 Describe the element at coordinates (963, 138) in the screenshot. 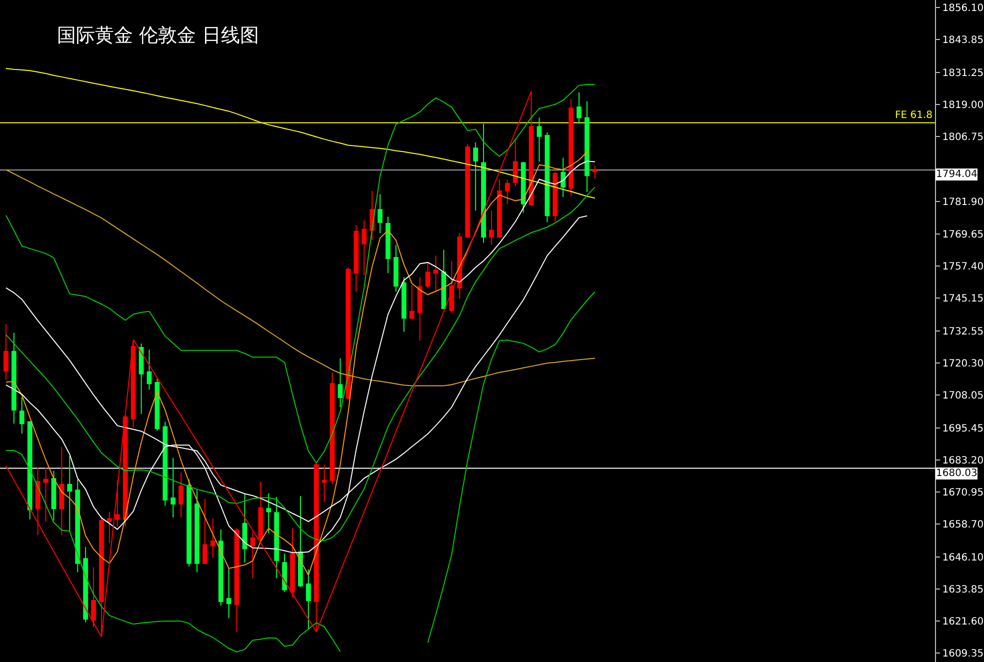

I see `y-tick-label: 1806.75` at that location.